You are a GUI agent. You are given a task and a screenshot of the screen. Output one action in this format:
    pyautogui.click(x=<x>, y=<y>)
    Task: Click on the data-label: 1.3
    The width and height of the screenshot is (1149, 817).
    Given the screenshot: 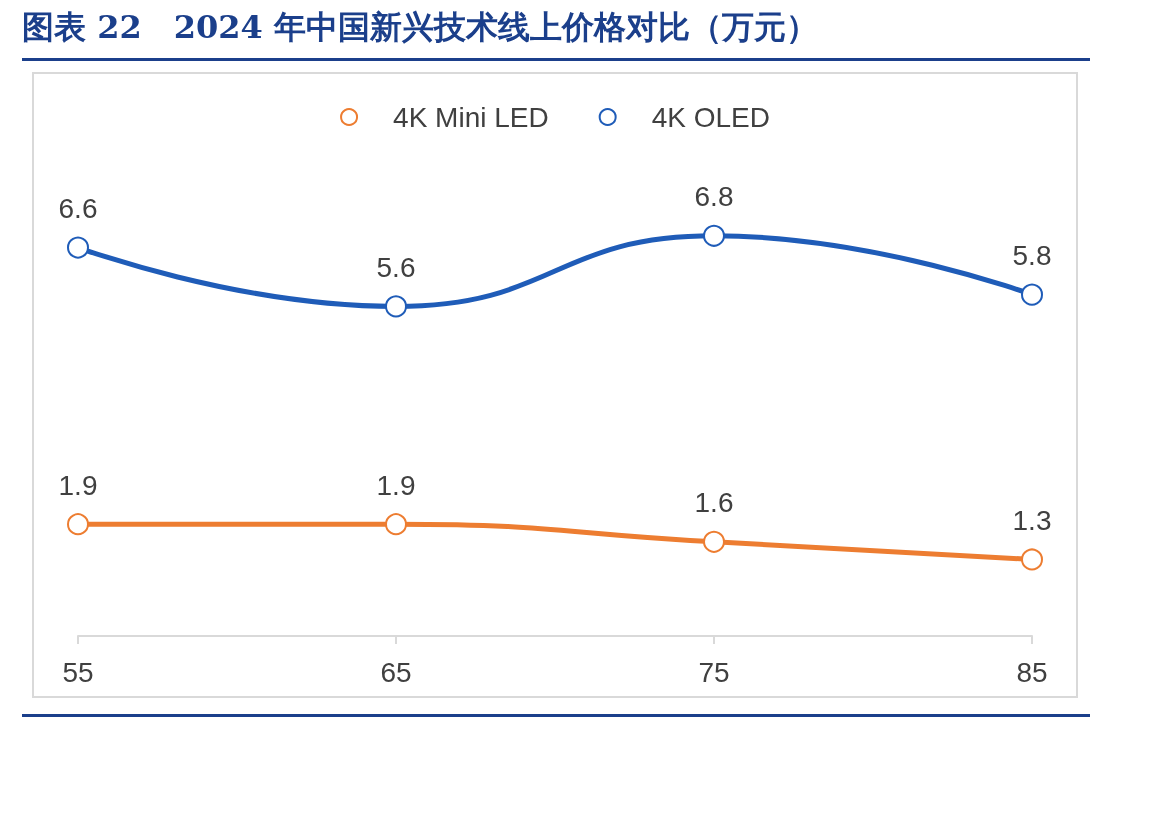 What is the action you would take?
    pyautogui.click(x=1032, y=520)
    